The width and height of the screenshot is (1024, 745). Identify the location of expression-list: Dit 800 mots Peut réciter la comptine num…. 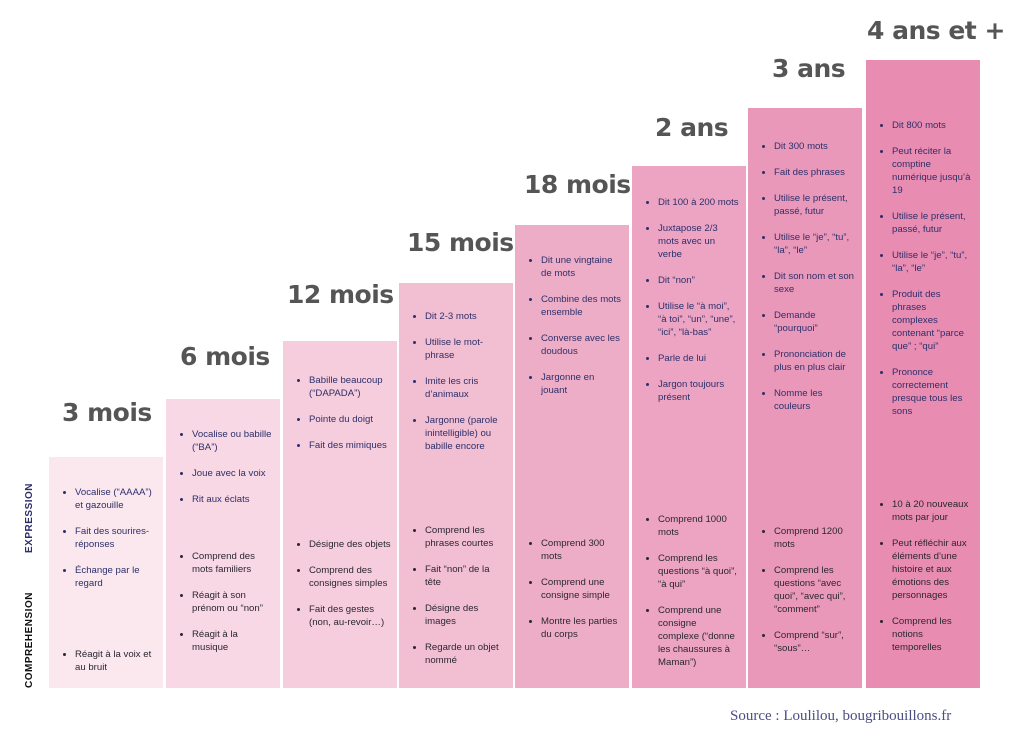
(923, 275).